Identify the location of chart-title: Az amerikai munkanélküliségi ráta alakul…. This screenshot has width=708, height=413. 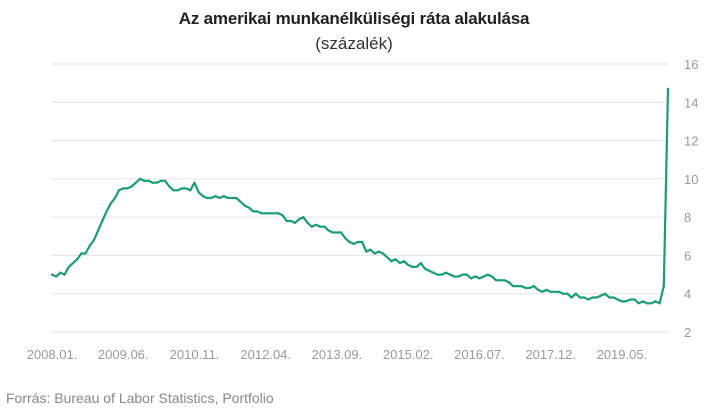
(354, 18).